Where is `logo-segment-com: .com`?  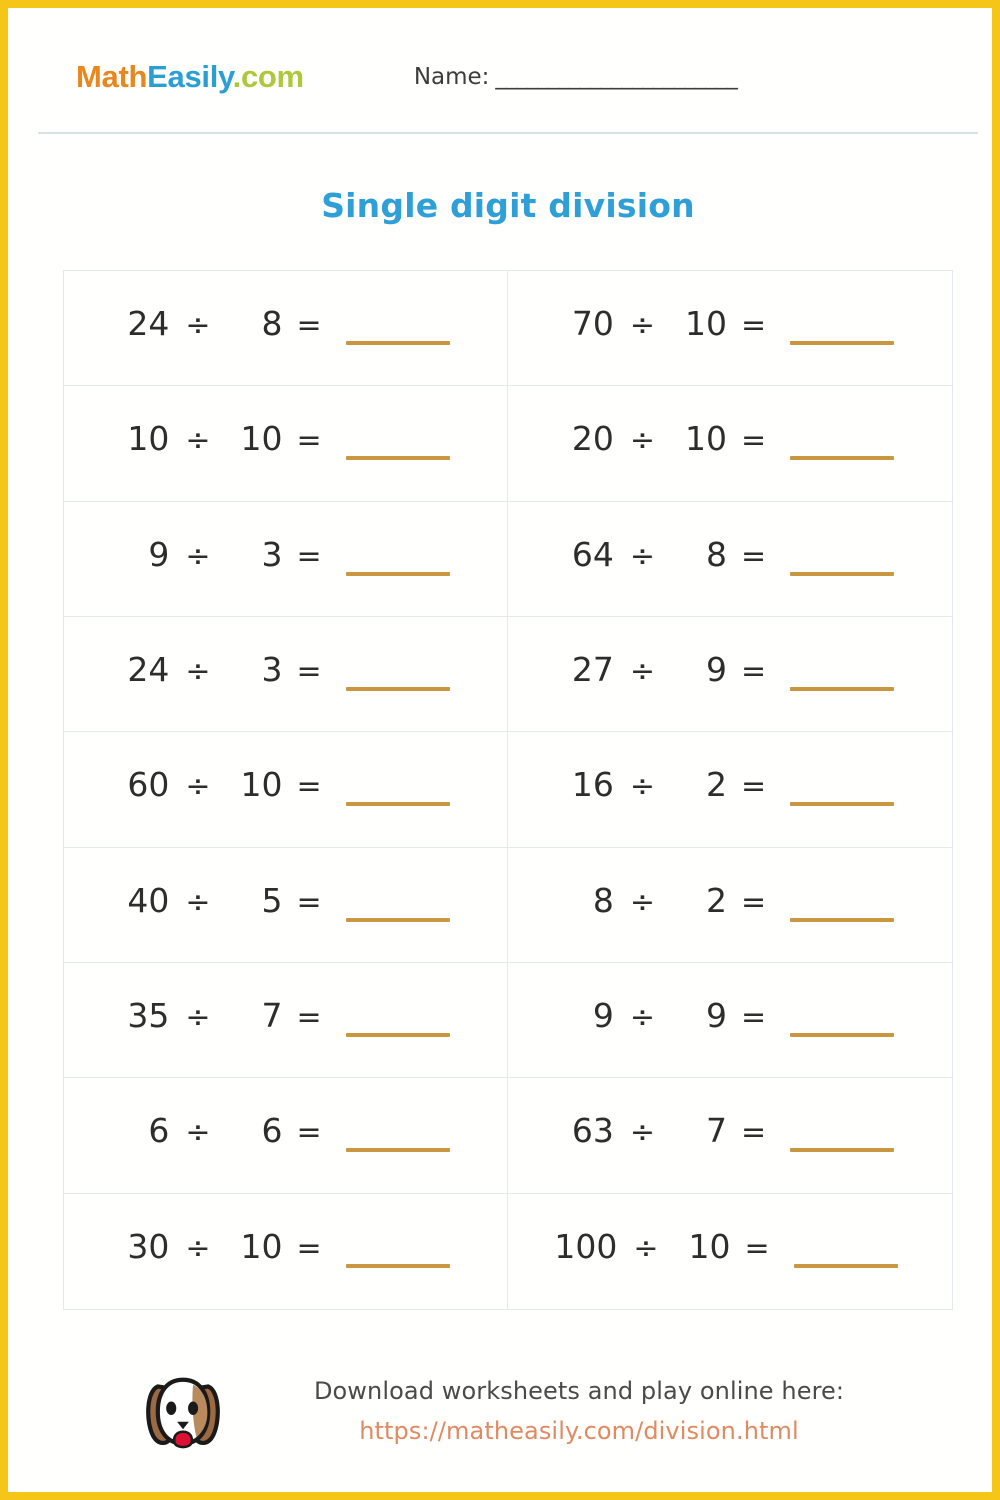
logo-segment-com: .com is located at coordinates (268, 76).